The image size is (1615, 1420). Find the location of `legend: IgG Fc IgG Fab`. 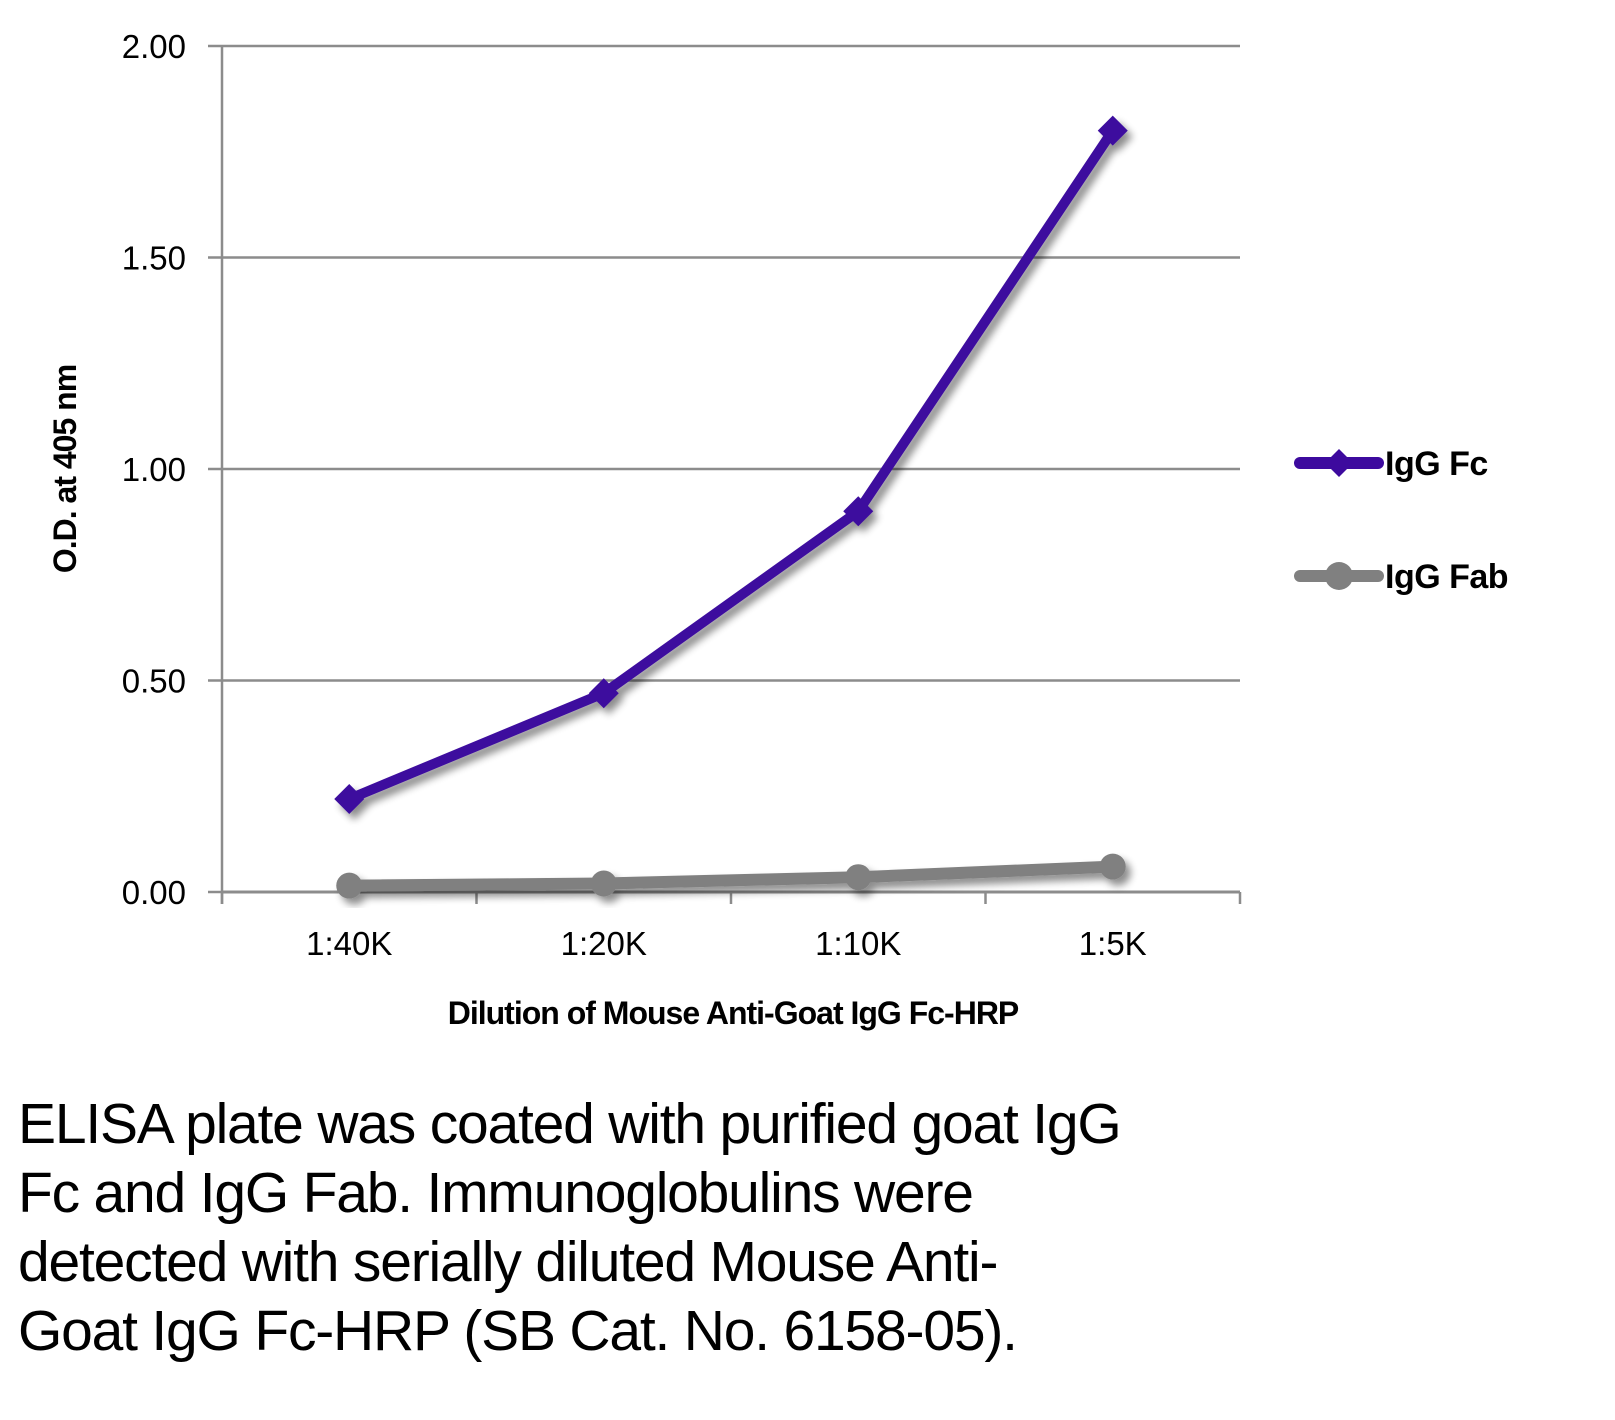

legend: IgG Fc IgG Fab is located at coordinates (1401, 520).